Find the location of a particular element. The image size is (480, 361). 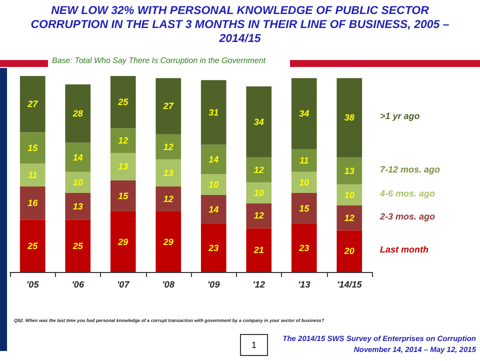

x-tick-label: '14/15 is located at coordinates (350, 285).